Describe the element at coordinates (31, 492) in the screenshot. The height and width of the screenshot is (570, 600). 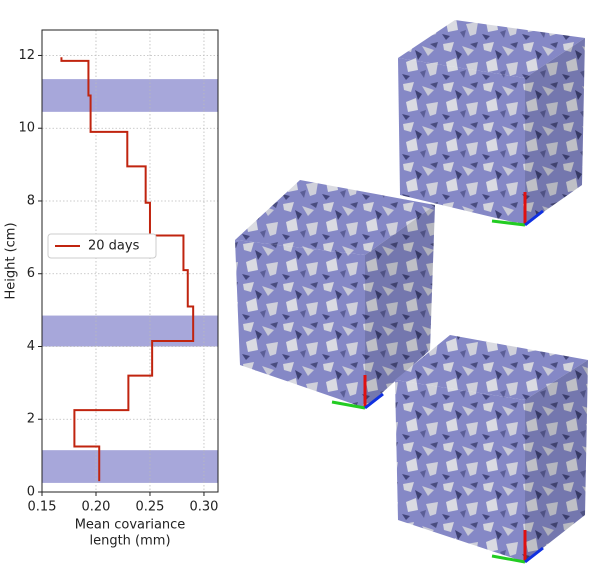
I see `y-tick-label: 0` at that location.